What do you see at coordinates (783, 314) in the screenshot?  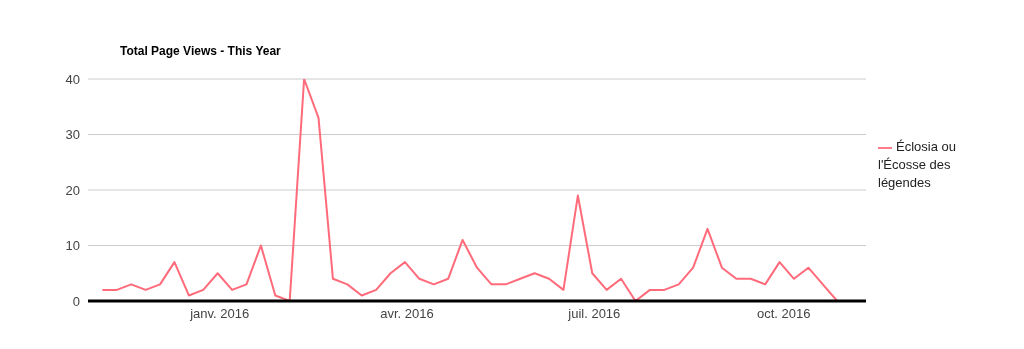 I see `x-tick-label: oct. 2016` at bounding box center [783, 314].